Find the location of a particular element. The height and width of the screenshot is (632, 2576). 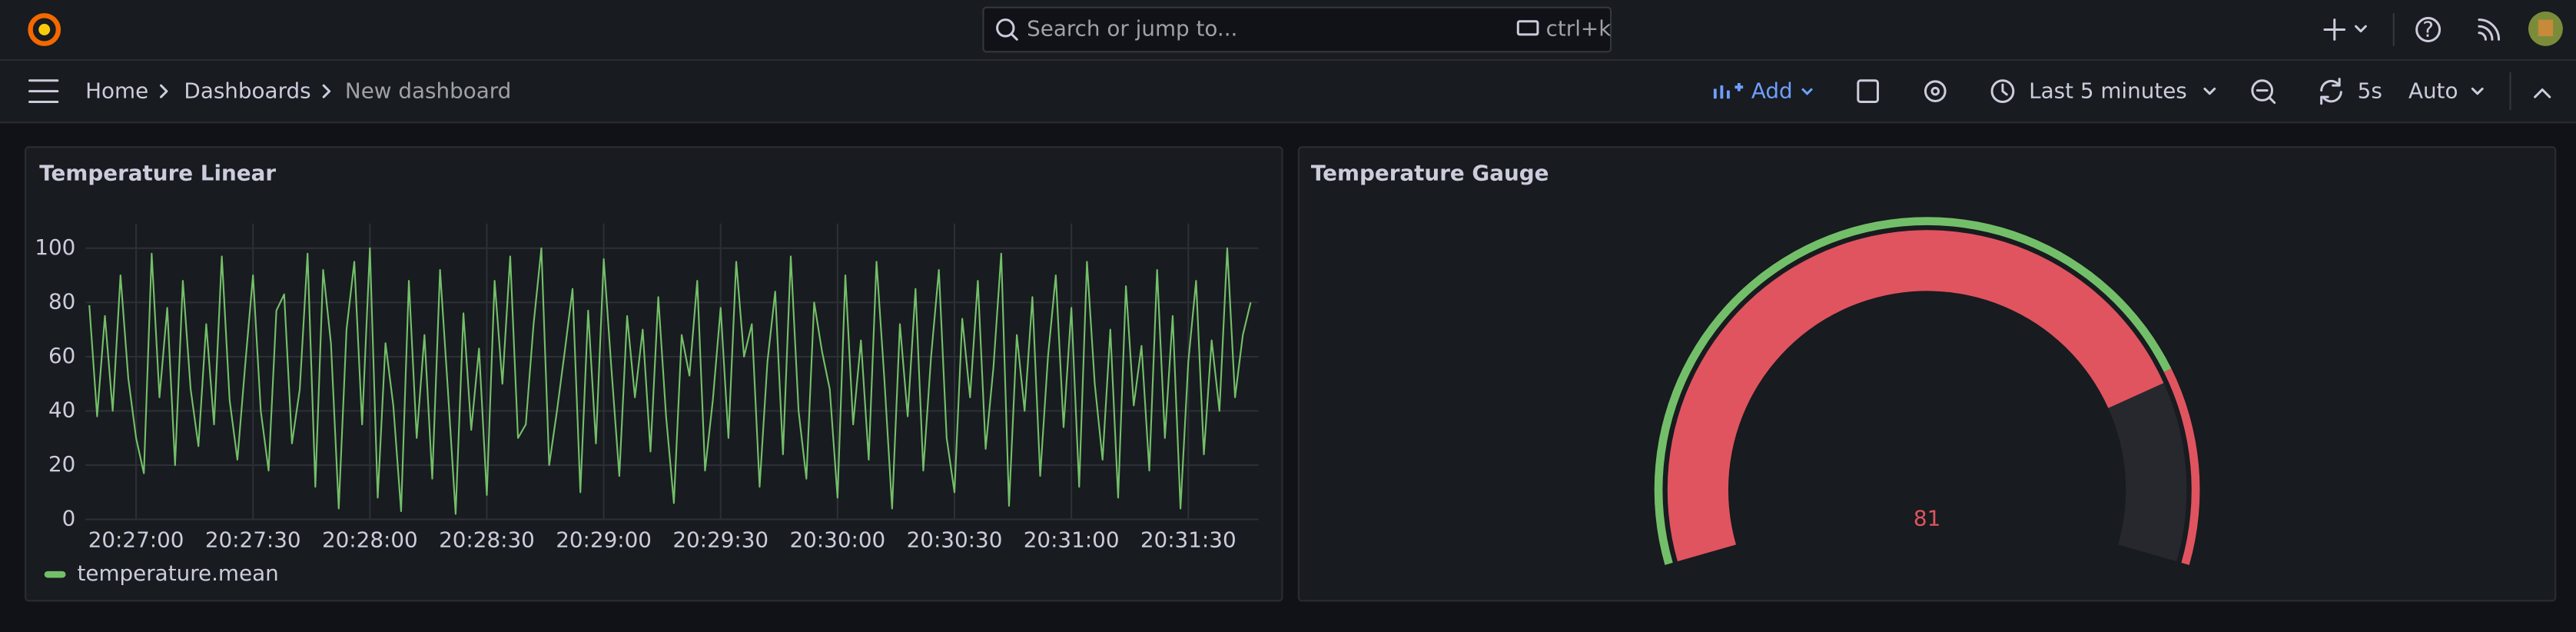

logo-ring is located at coordinates (44, 29).